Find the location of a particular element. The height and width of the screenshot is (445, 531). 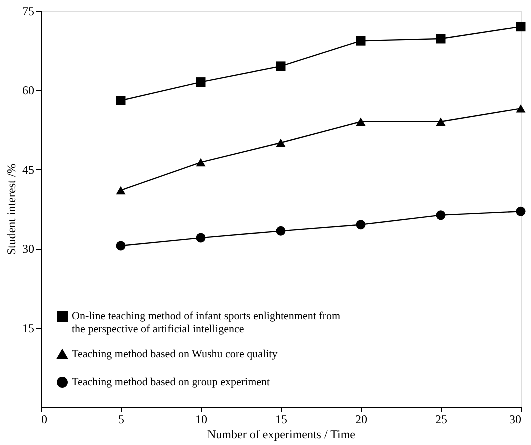

x-tick-label: 30 is located at coordinates (516, 419).